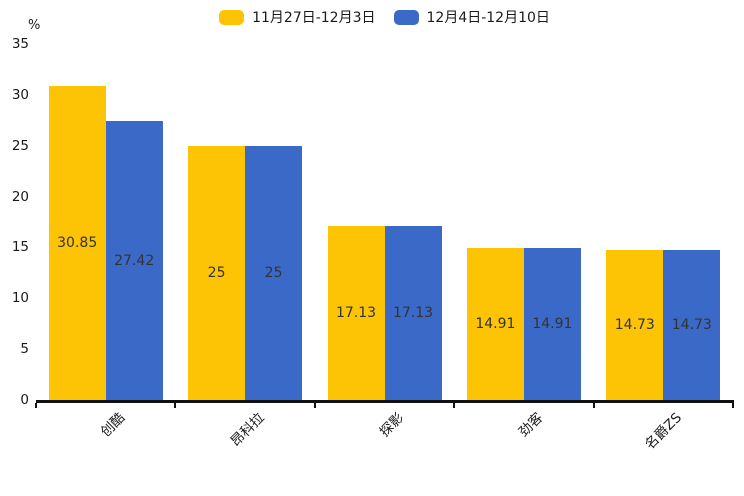  Describe the element at coordinates (391, 425) in the screenshot. I see `x-axis-category-label: 探影` at that location.